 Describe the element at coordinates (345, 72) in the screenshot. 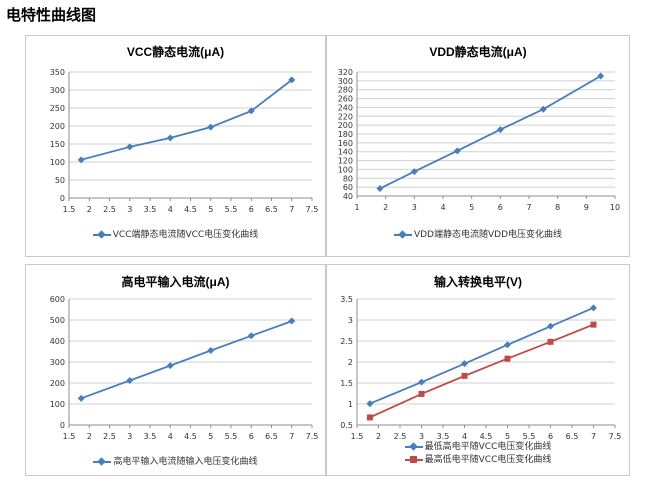

I see `y-tick-label: 320` at that location.